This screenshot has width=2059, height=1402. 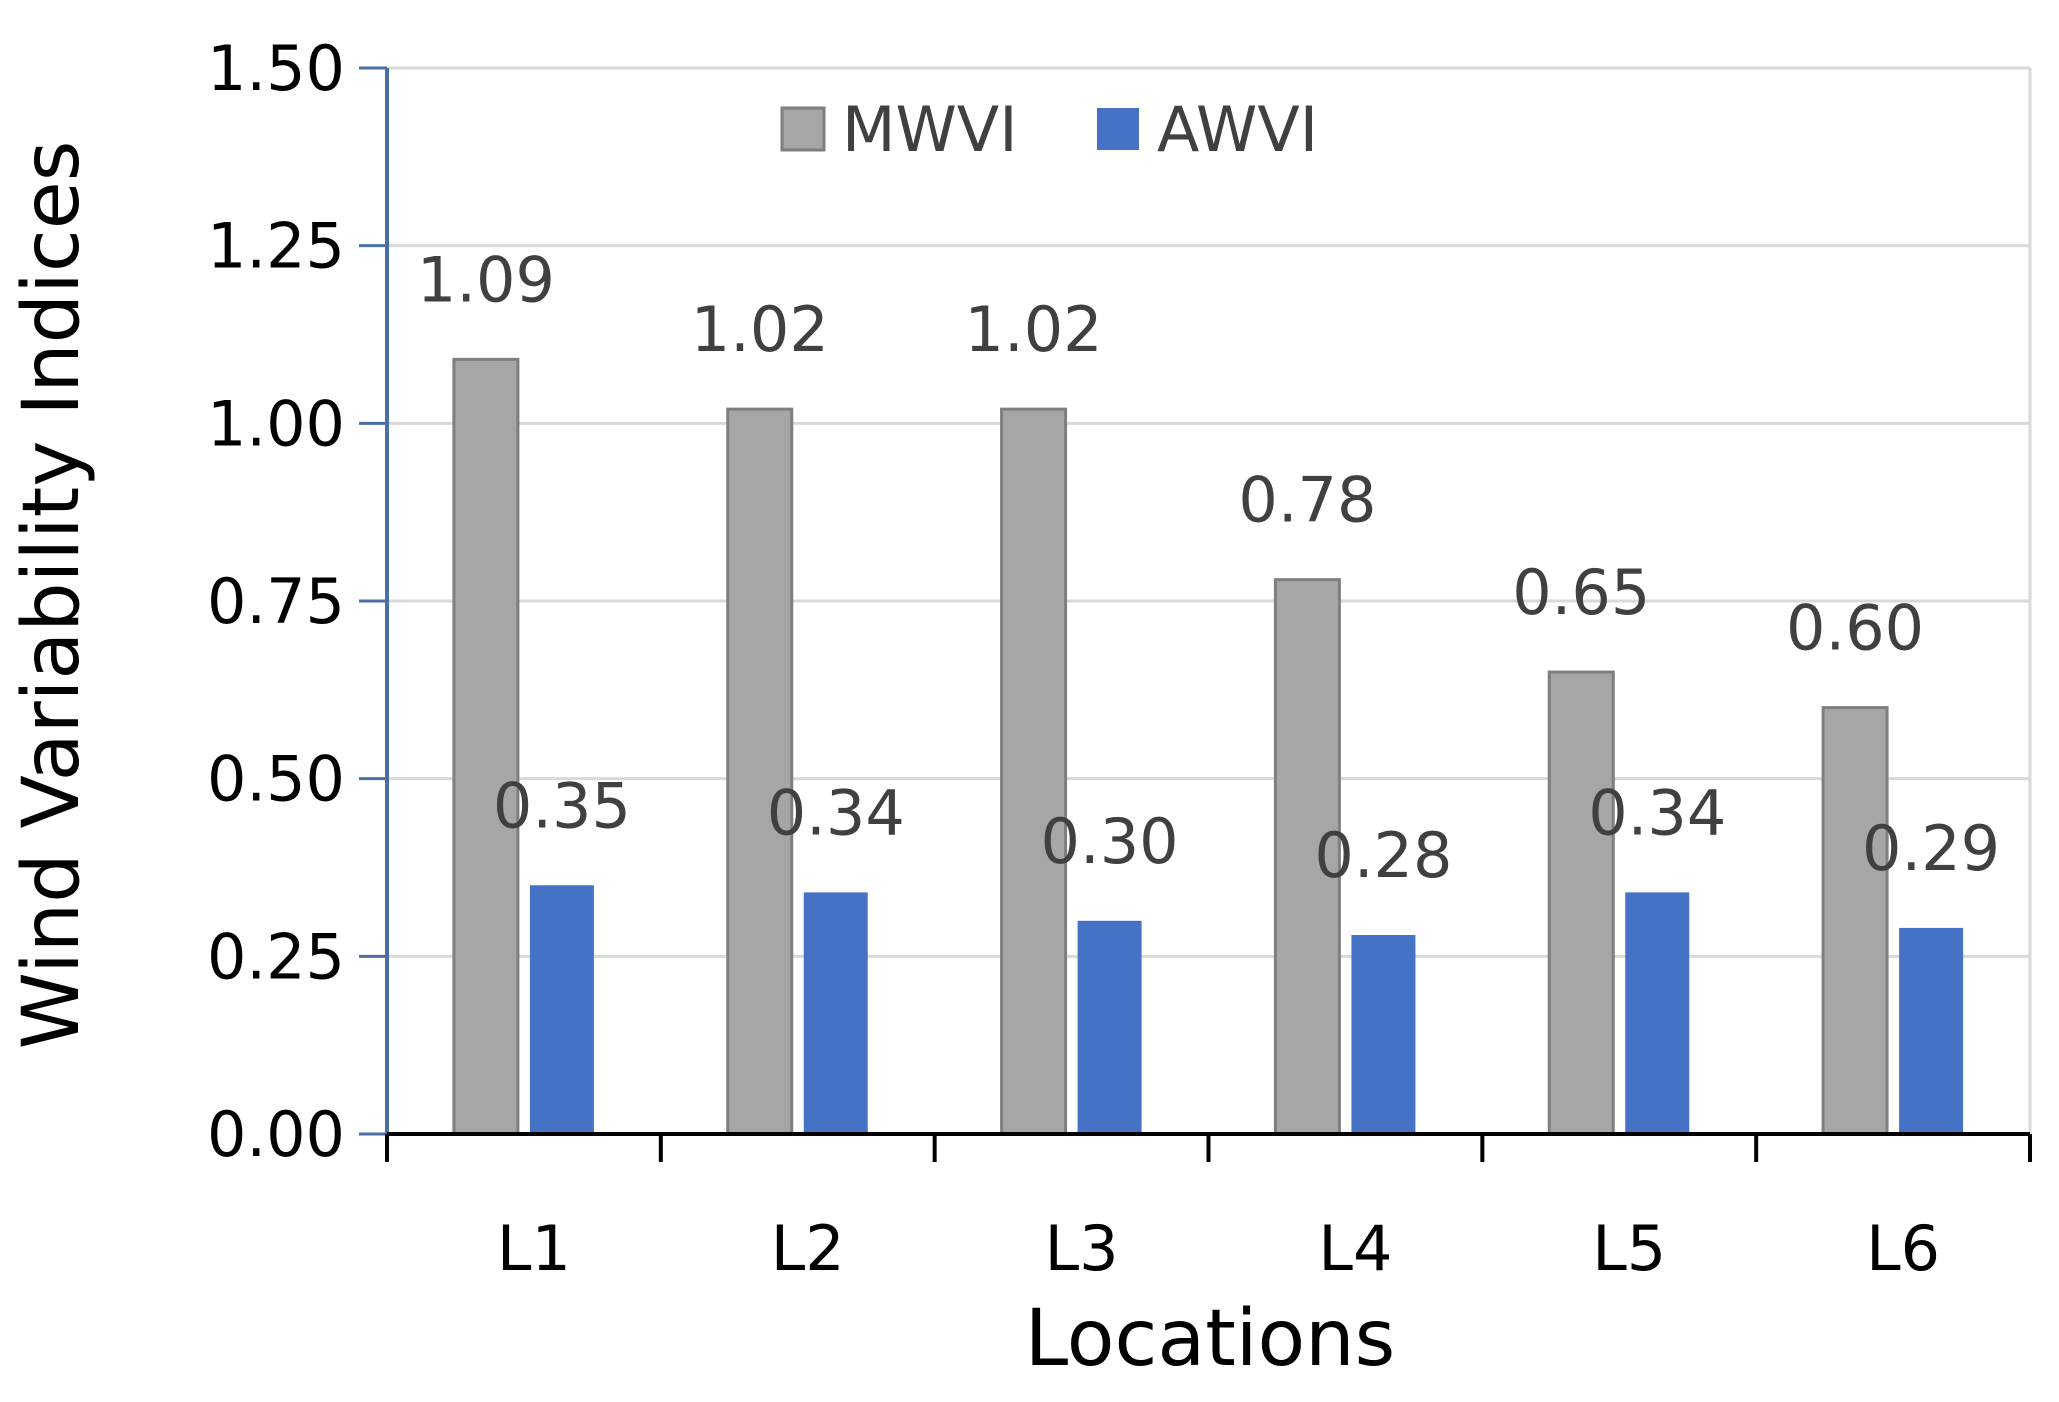 I want to click on legend: MWVI AWVI, so click(x=1049, y=129).